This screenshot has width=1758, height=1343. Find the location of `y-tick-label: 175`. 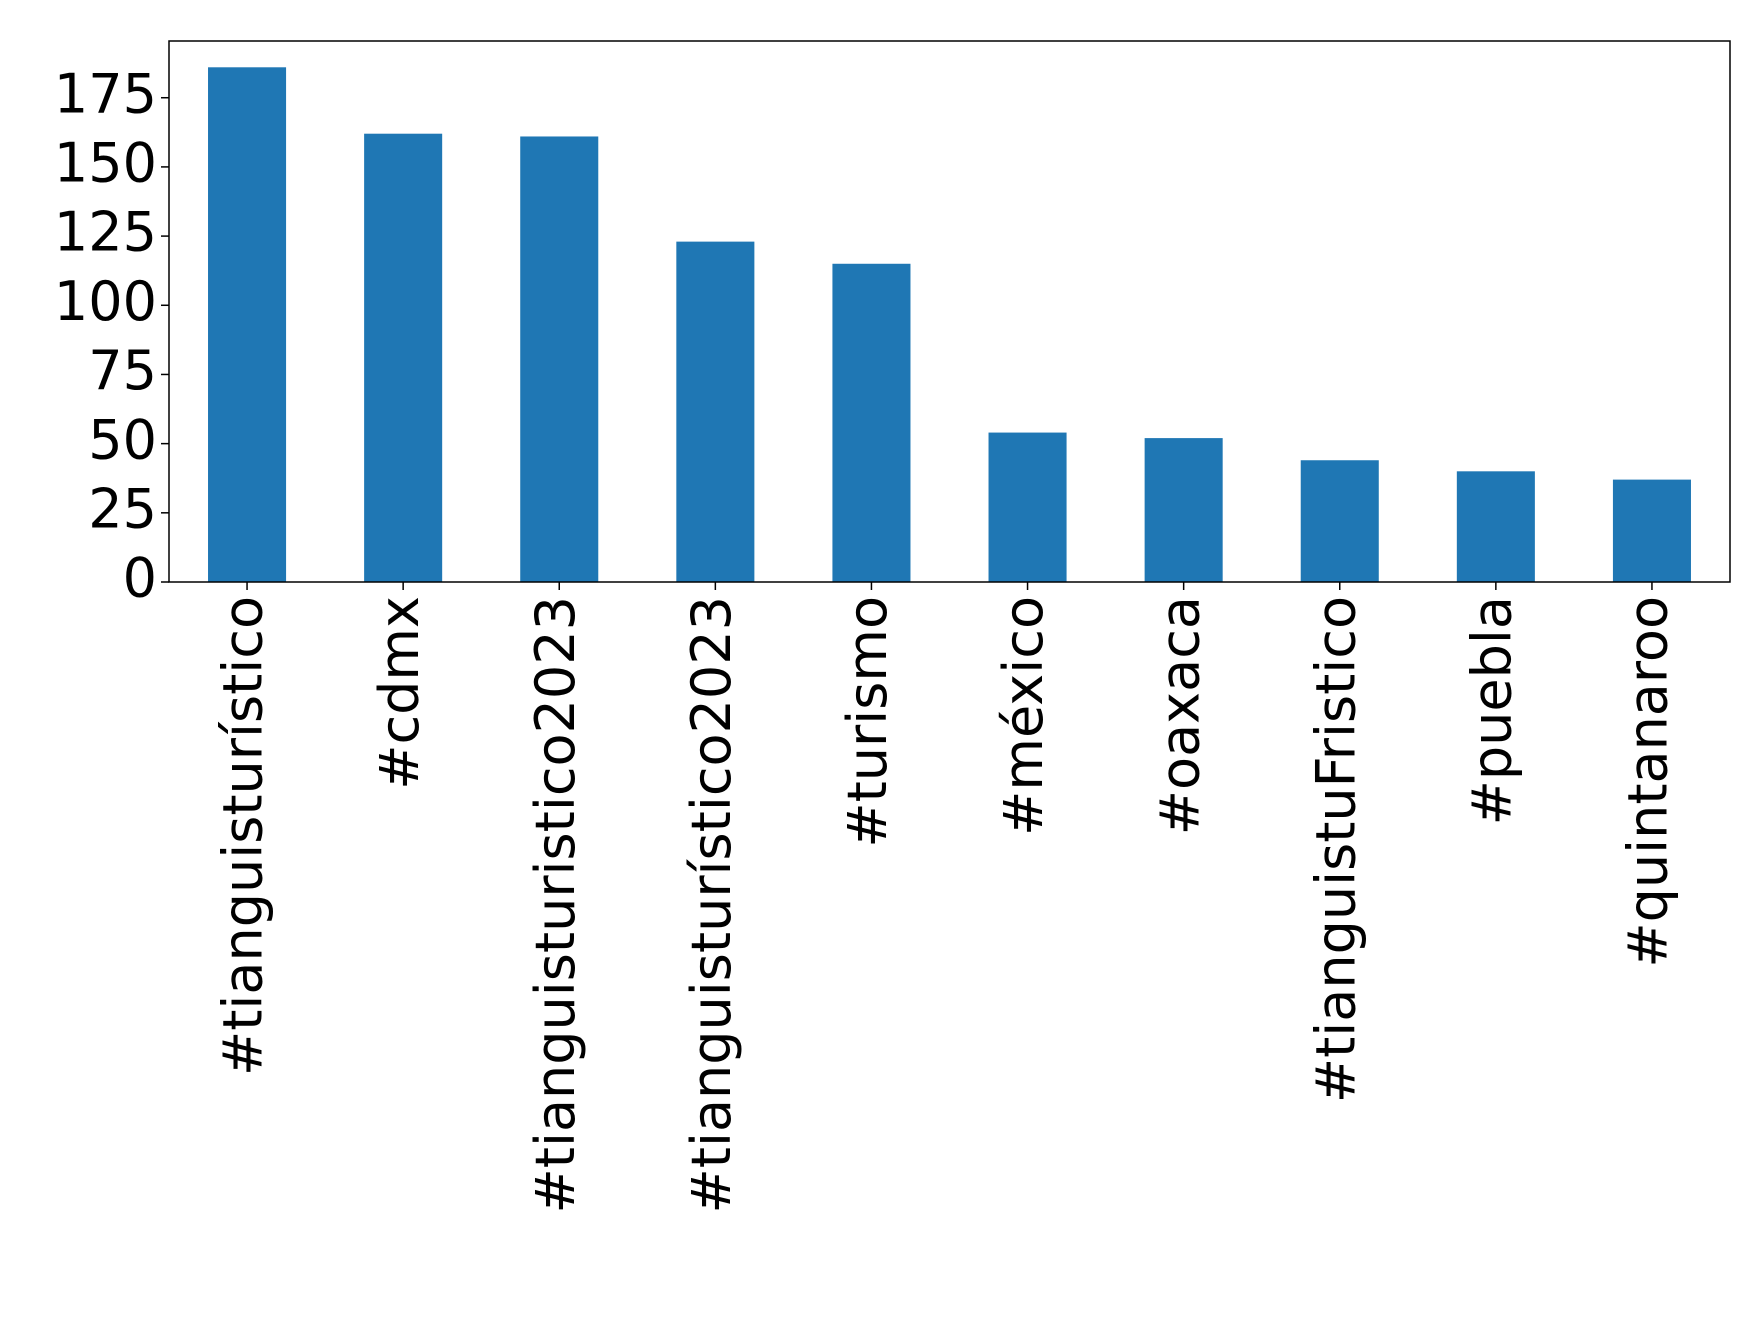

y-tick-label: 175 is located at coordinates (105, 93).